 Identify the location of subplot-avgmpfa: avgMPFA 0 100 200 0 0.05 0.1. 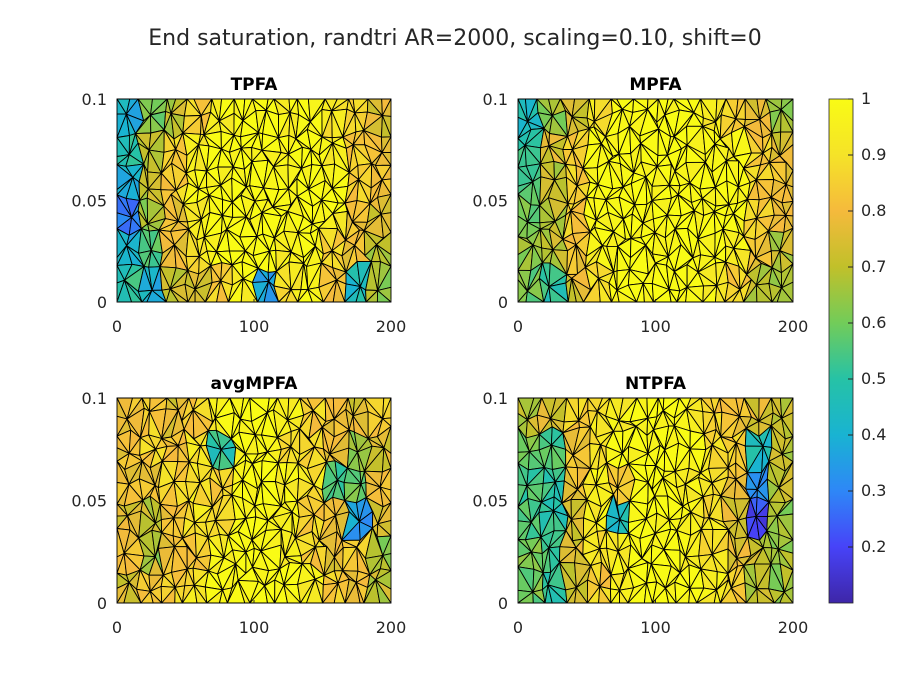
(238, 505).